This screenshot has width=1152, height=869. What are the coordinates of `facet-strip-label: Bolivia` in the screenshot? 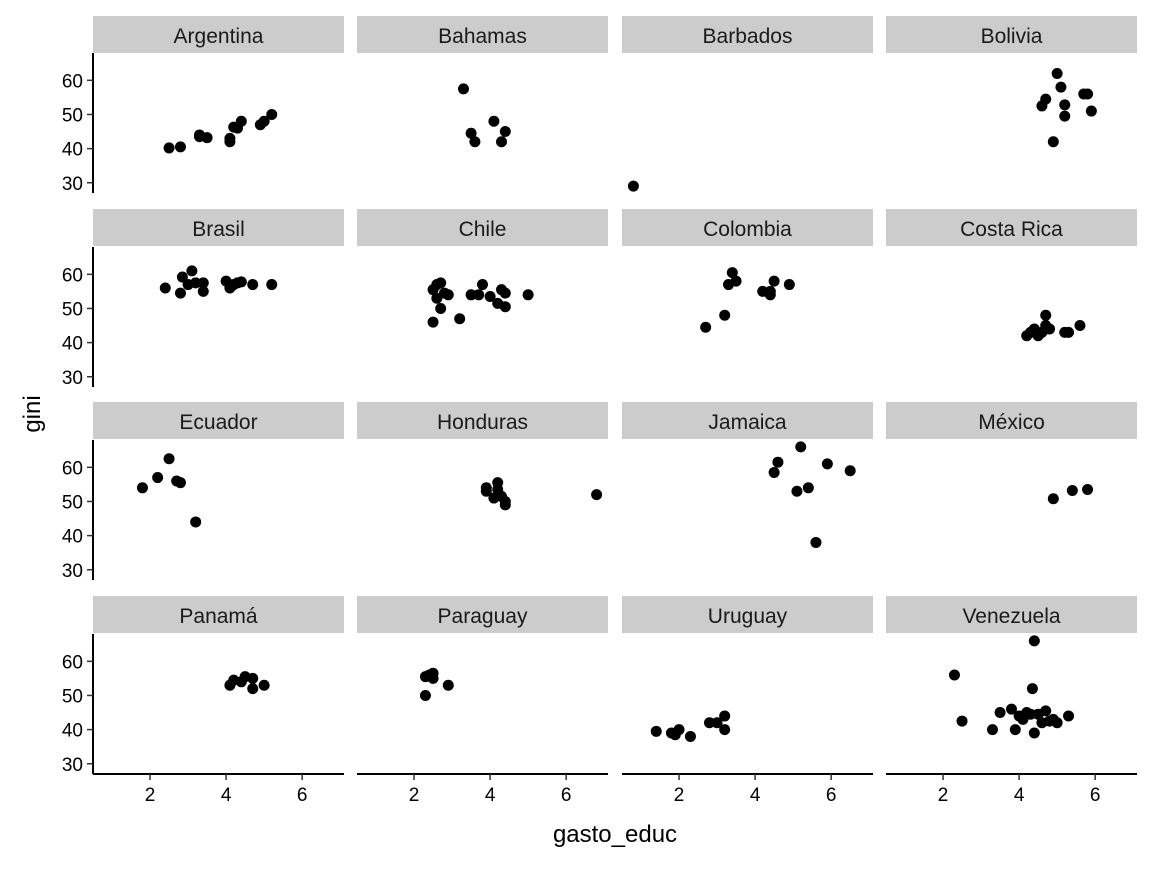 It's located at (1012, 36).